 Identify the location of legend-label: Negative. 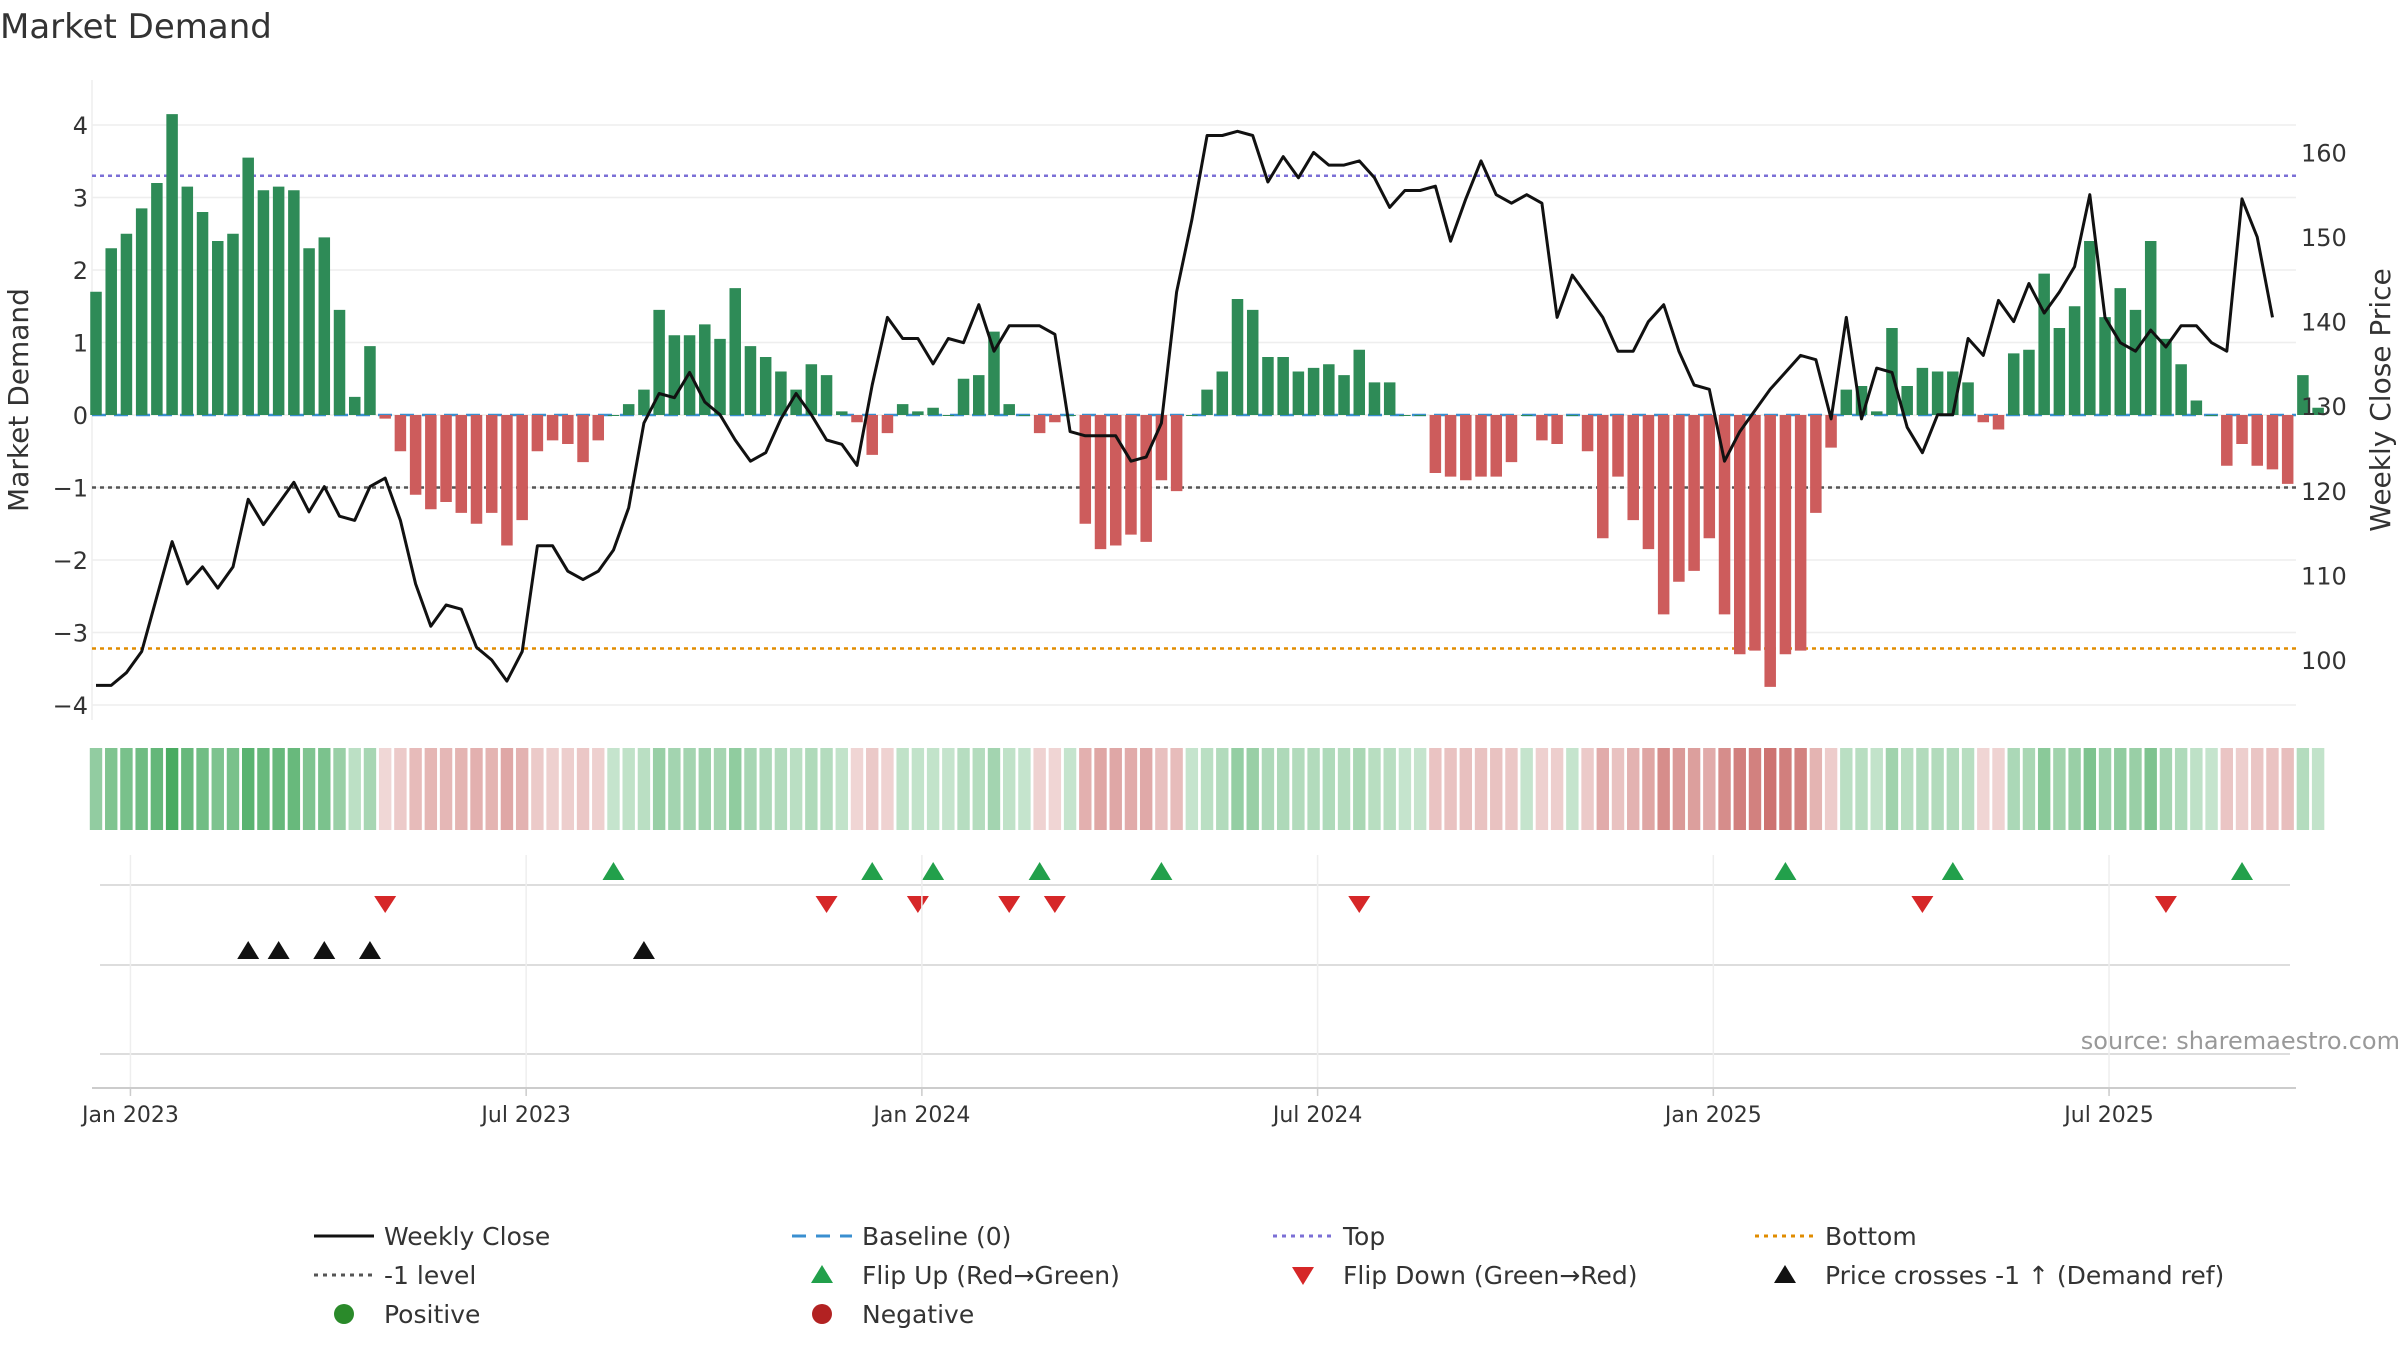
(918, 1314).